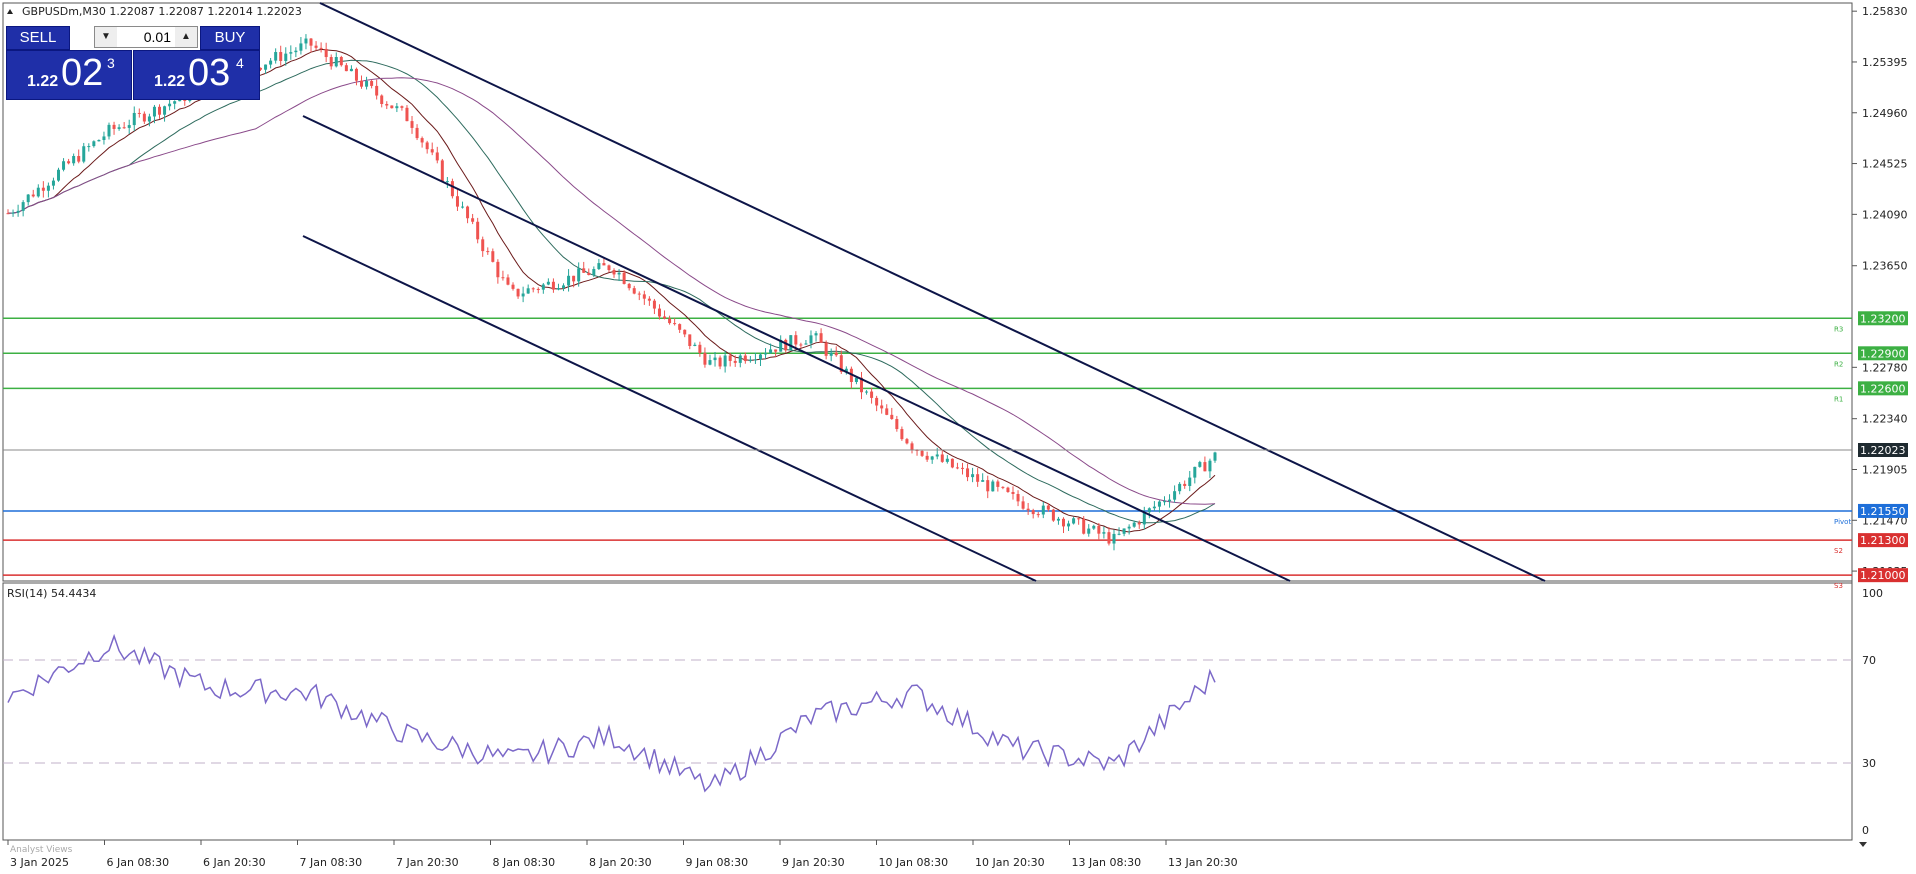 The height and width of the screenshot is (874, 1916). Describe the element at coordinates (1107, 862) in the screenshot. I see `time-tick-label: 13 Jan 08:30` at that location.